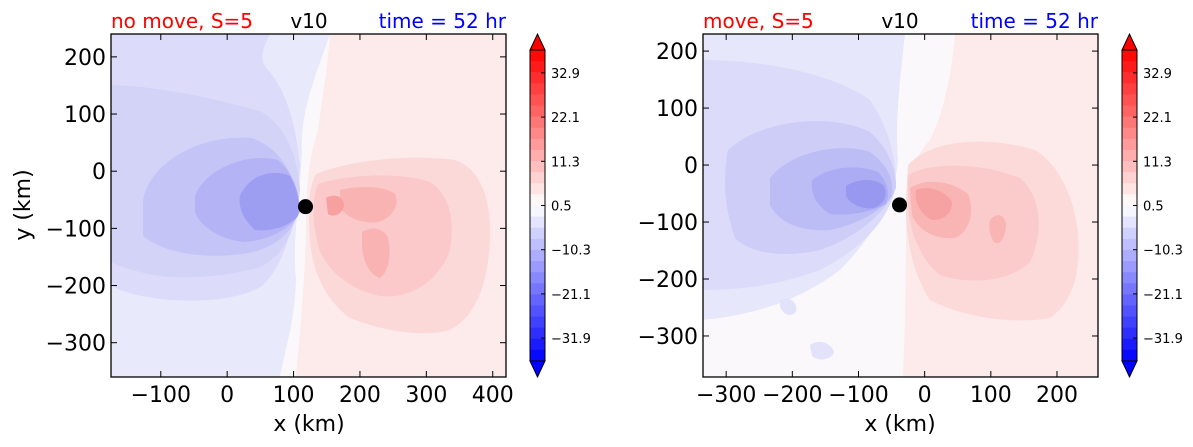  Describe the element at coordinates (677, 52) in the screenshot. I see `y-tick-label: 200` at that location.